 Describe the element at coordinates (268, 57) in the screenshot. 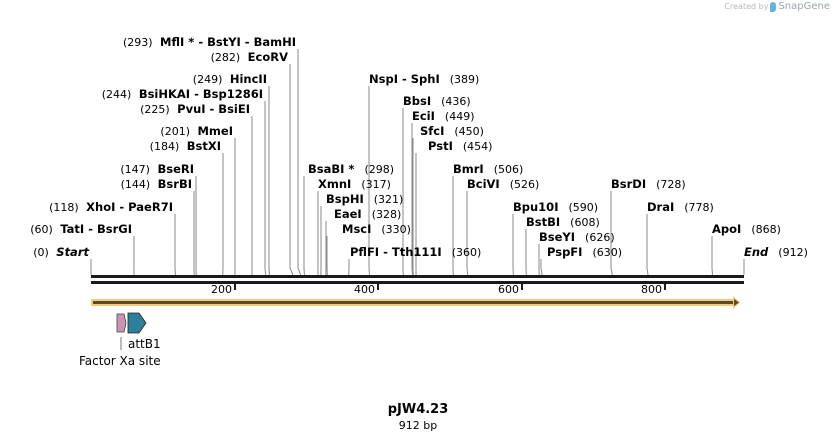

I see `enzyme-name: EcoRV` at that location.